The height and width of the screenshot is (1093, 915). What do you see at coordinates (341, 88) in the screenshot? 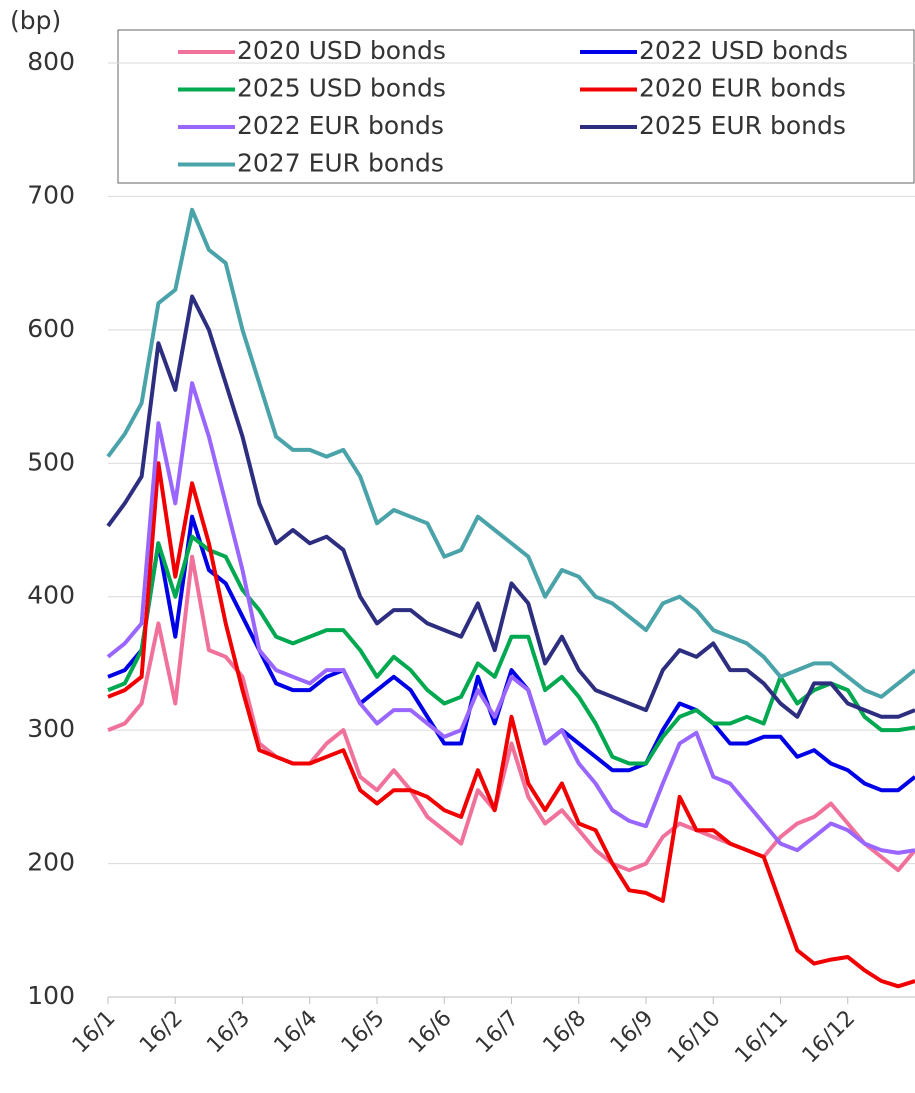
I see `legend-label: 2025 USD bonds` at bounding box center [341, 88].